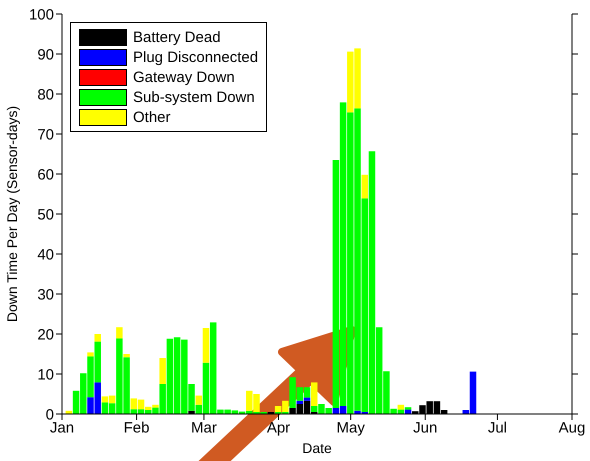 The image size is (590, 461). I want to click on y-tick-label: 30, so click(45, 295).